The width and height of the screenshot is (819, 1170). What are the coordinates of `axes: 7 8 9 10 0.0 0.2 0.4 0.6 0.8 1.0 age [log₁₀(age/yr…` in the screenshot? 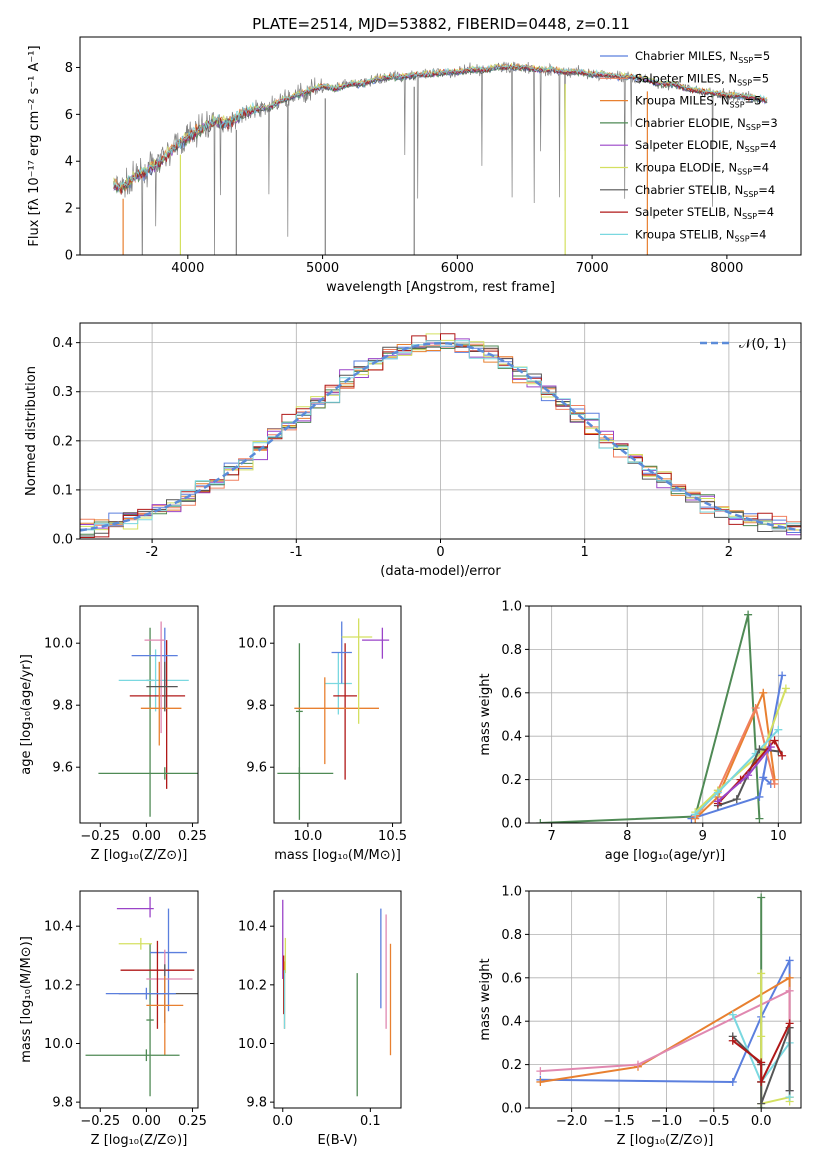 It's located at (640, 731).